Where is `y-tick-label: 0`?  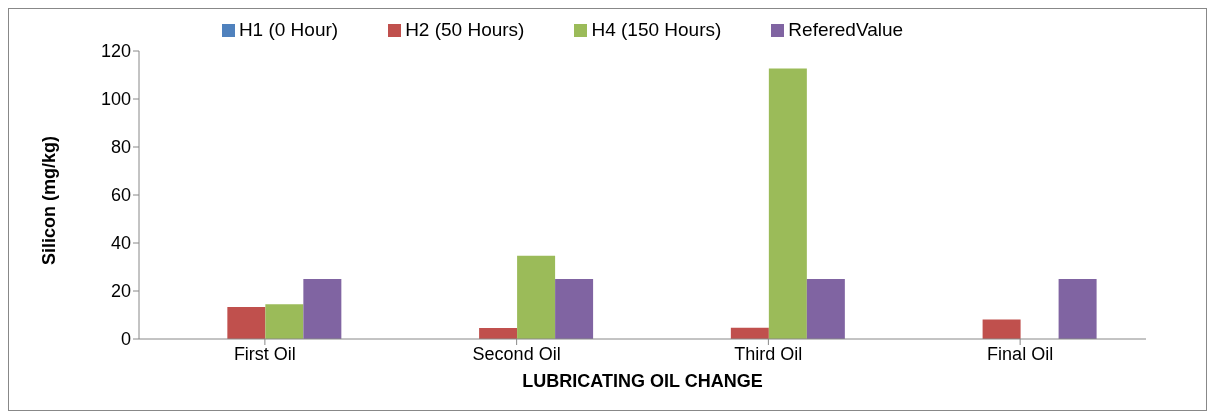
y-tick-label: 0 is located at coordinates (125, 339).